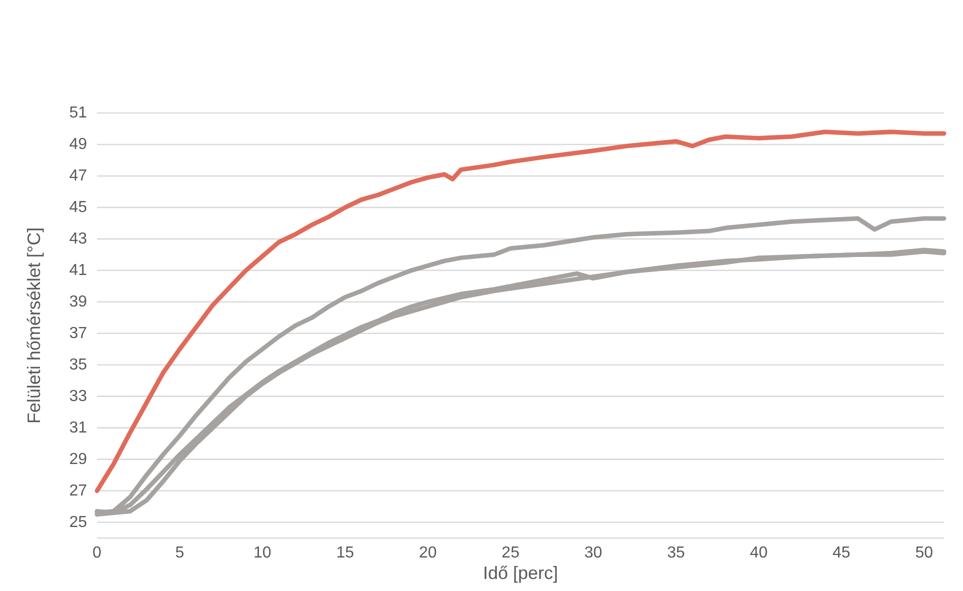 This screenshot has width=963, height=591. I want to click on y-tick-label: 51, so click(78, 113).